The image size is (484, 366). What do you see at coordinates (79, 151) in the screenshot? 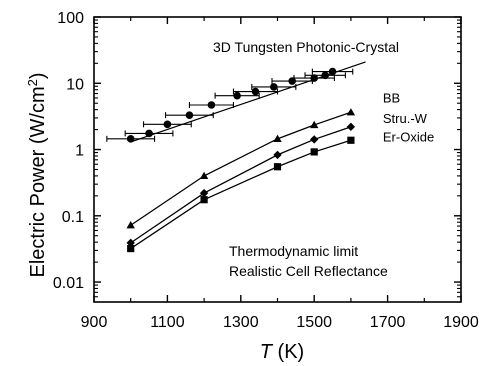
I see `y-tick-label: 1` at bounding box center [79, 151].